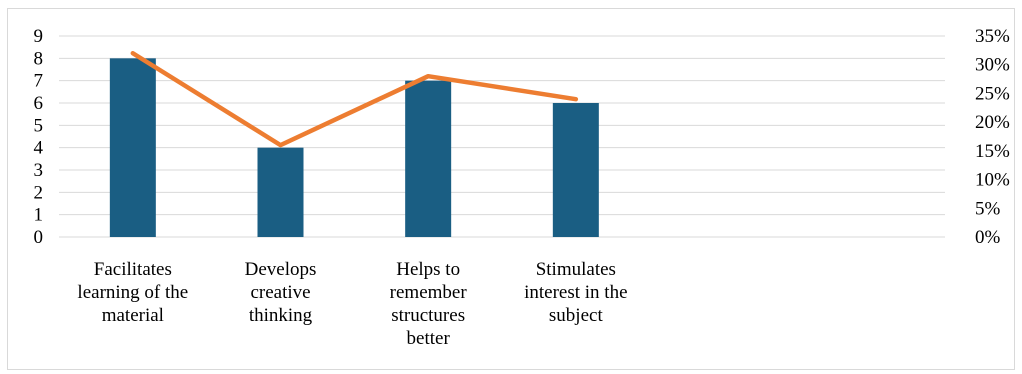  I want to click on left-tick-label: 2, so click(39, 192).